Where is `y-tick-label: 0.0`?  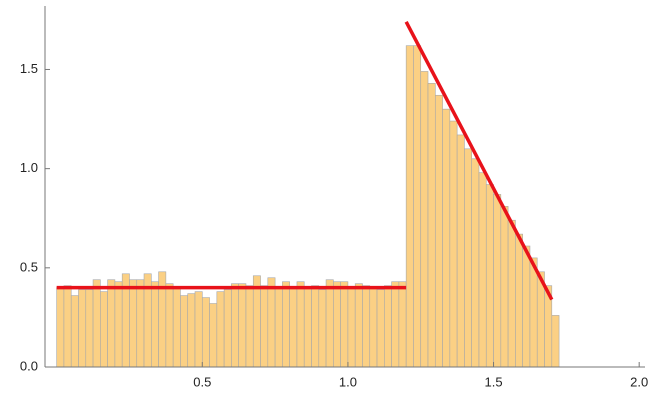 y-tick-label: 0.0 is located at coordinates (29, 365).